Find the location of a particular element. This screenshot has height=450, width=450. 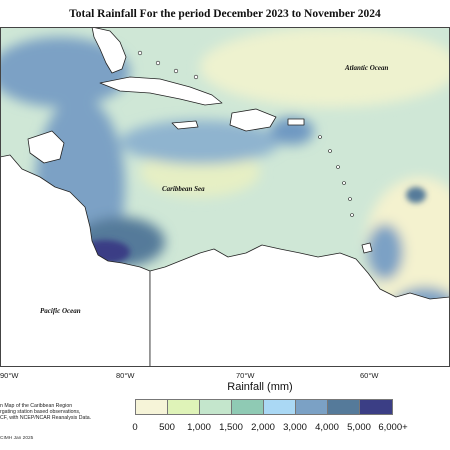

legend-label: 1,500 is located at coordinates (231, 427).